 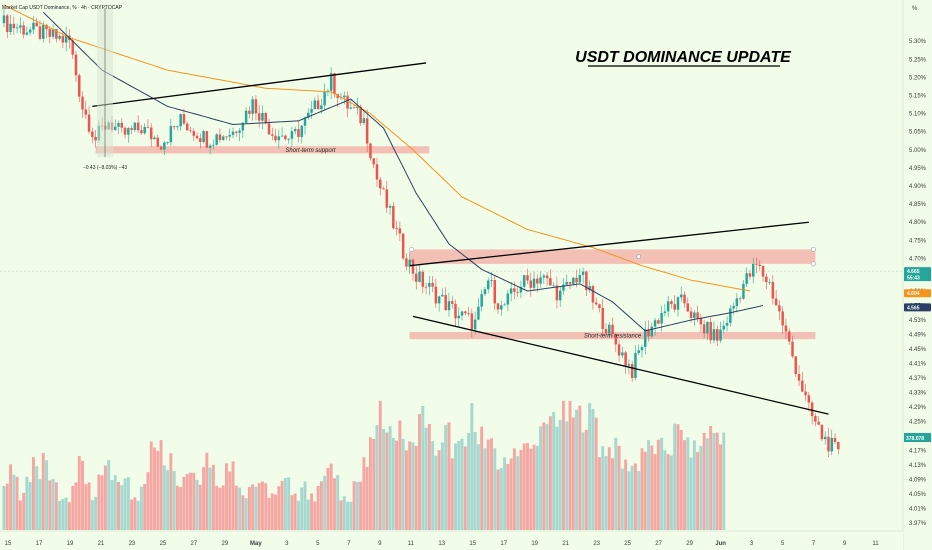 What do you see at coordinates (609, 244) in the screenshot?
I see `upper-trendline-may` at bounding box center [609, 244].